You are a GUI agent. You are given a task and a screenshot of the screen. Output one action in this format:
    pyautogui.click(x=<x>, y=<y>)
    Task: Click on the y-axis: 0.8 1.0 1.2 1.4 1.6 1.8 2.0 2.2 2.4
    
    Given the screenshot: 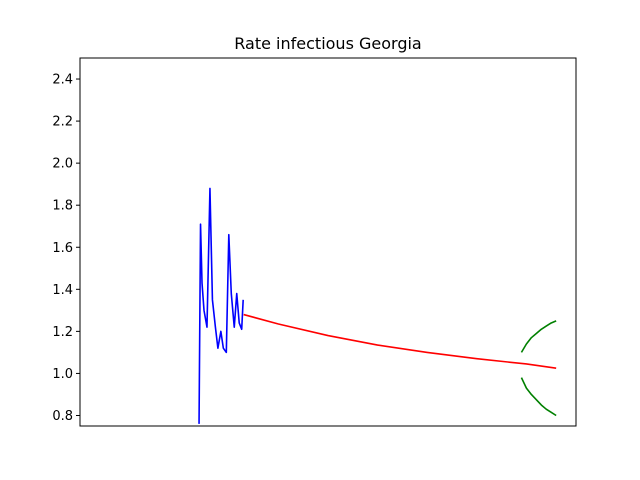 What is the action you would take?
    pyautogui.click(x=66, y=248)
    